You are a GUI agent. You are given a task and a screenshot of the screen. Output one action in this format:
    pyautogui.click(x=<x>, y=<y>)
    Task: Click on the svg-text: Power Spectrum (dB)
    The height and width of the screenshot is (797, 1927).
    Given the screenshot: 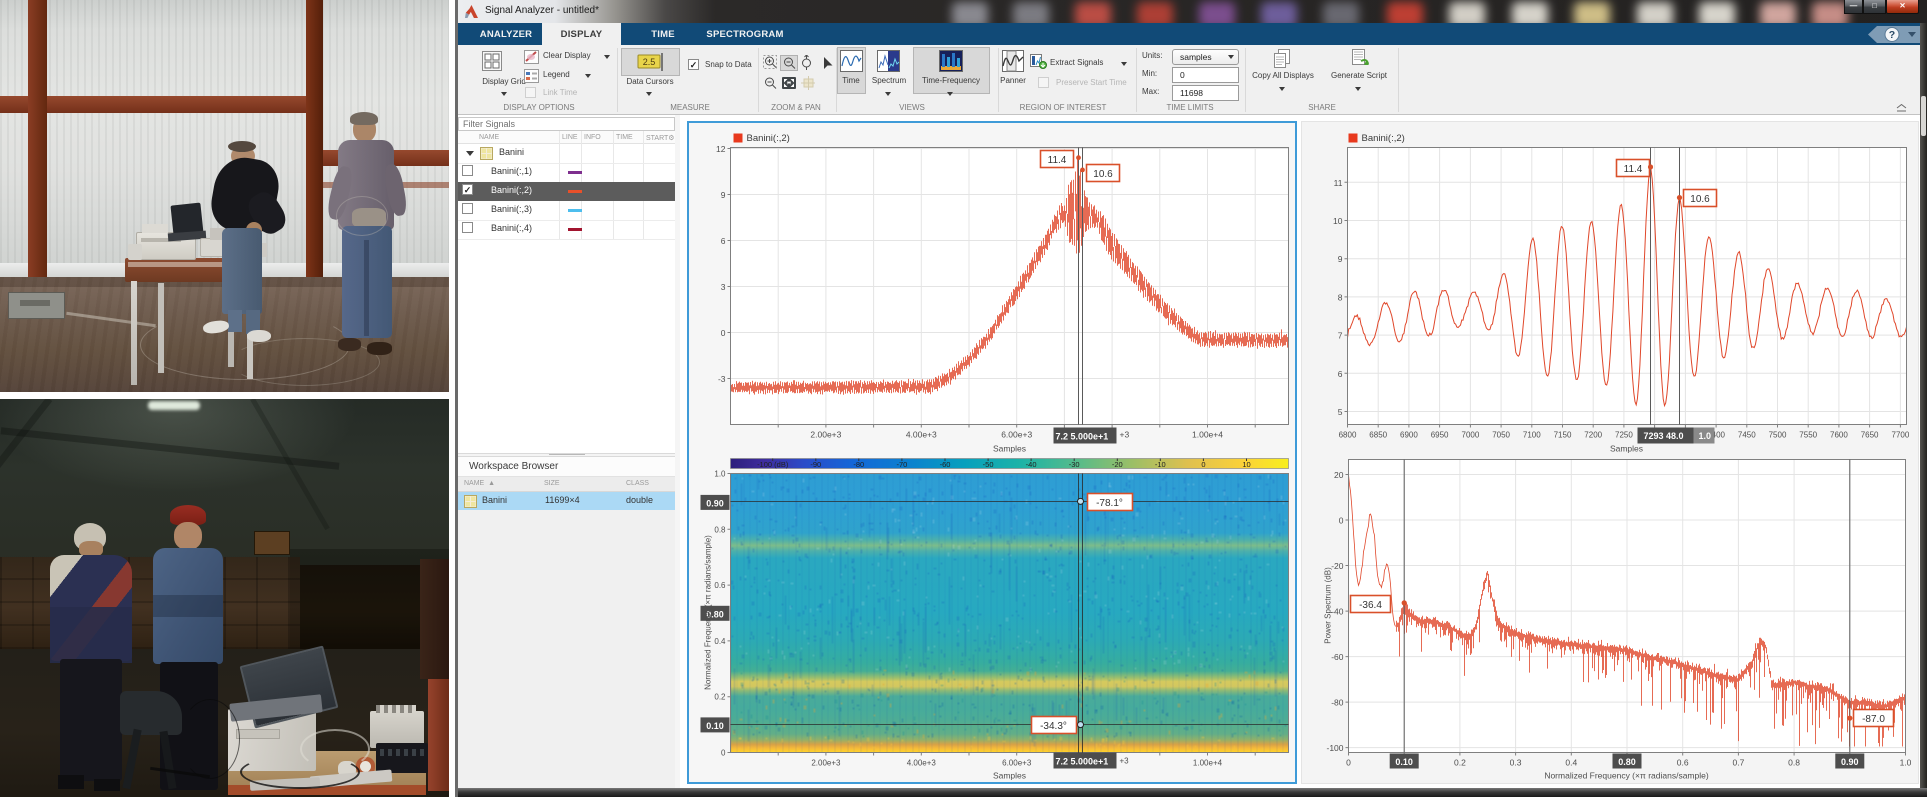 What is the action you would take?
    pyautogui.click(x=1328, y=605)
    